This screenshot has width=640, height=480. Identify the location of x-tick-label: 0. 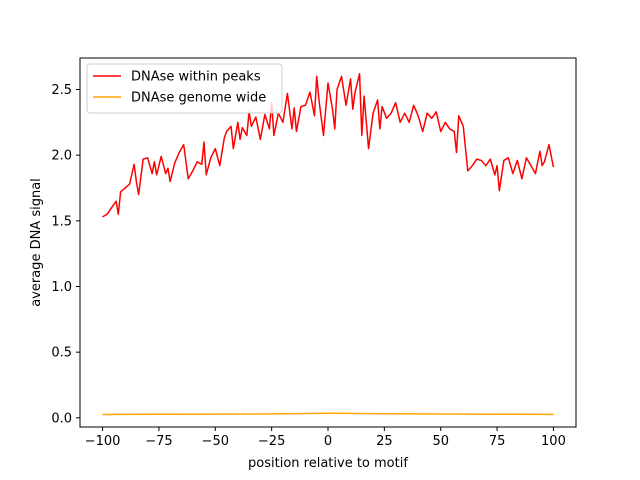
(328, 441).